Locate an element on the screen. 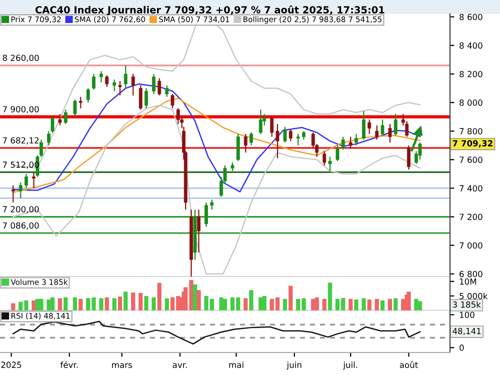 The height and width of the screenshot is (375, 500). x-tick-label: juil. is located at coordinates (350, 366).